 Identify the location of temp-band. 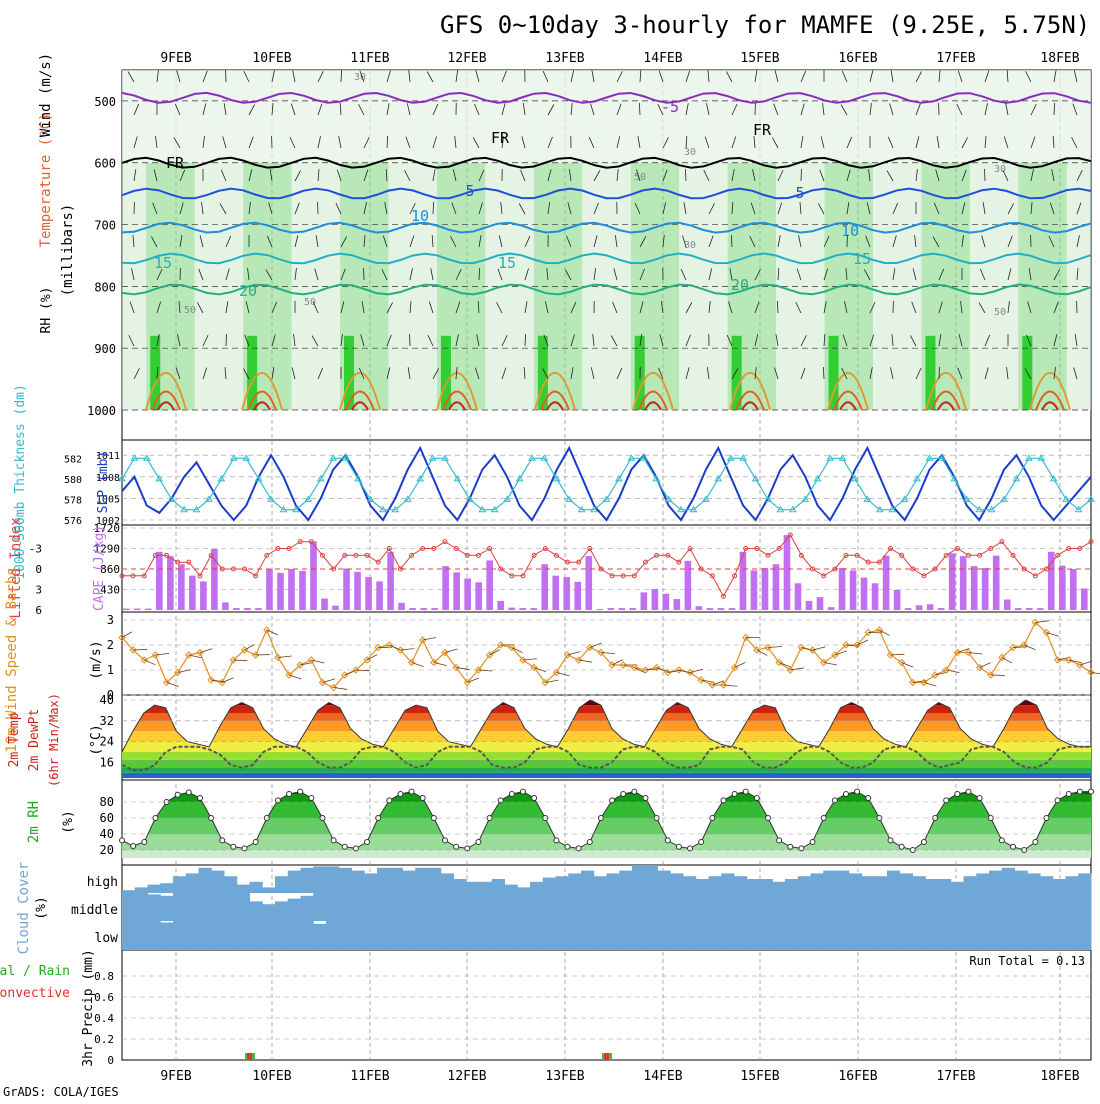
(606, 702).